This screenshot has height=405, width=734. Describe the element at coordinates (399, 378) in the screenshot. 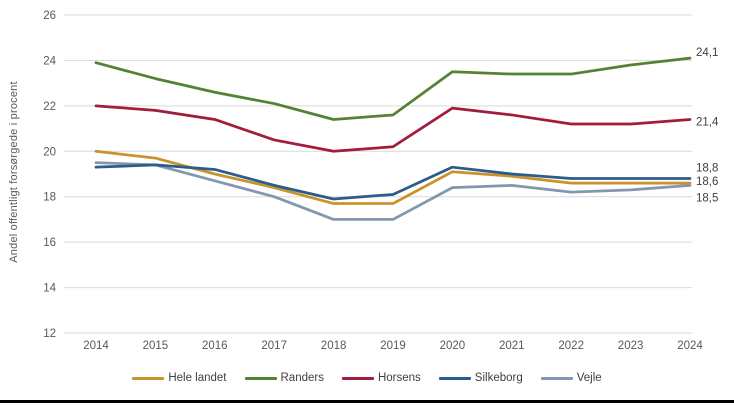

I see `legend-label: Horsens` at that location.